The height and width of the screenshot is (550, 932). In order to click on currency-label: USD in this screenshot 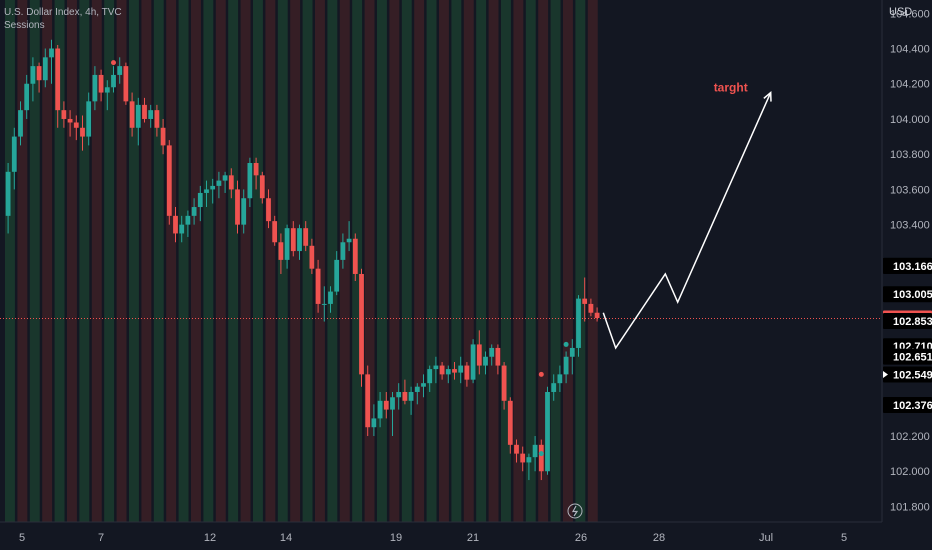, I will do `click(901, 12)`.